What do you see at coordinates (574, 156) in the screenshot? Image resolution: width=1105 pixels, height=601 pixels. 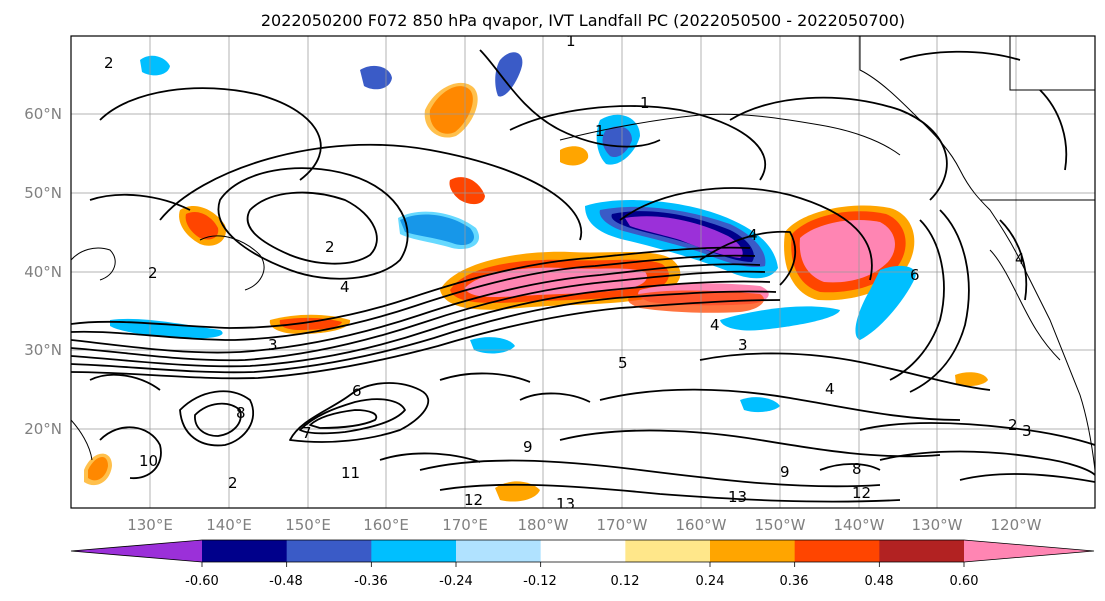 I see `ne-orange-patch` at bounding box center [574, 156].